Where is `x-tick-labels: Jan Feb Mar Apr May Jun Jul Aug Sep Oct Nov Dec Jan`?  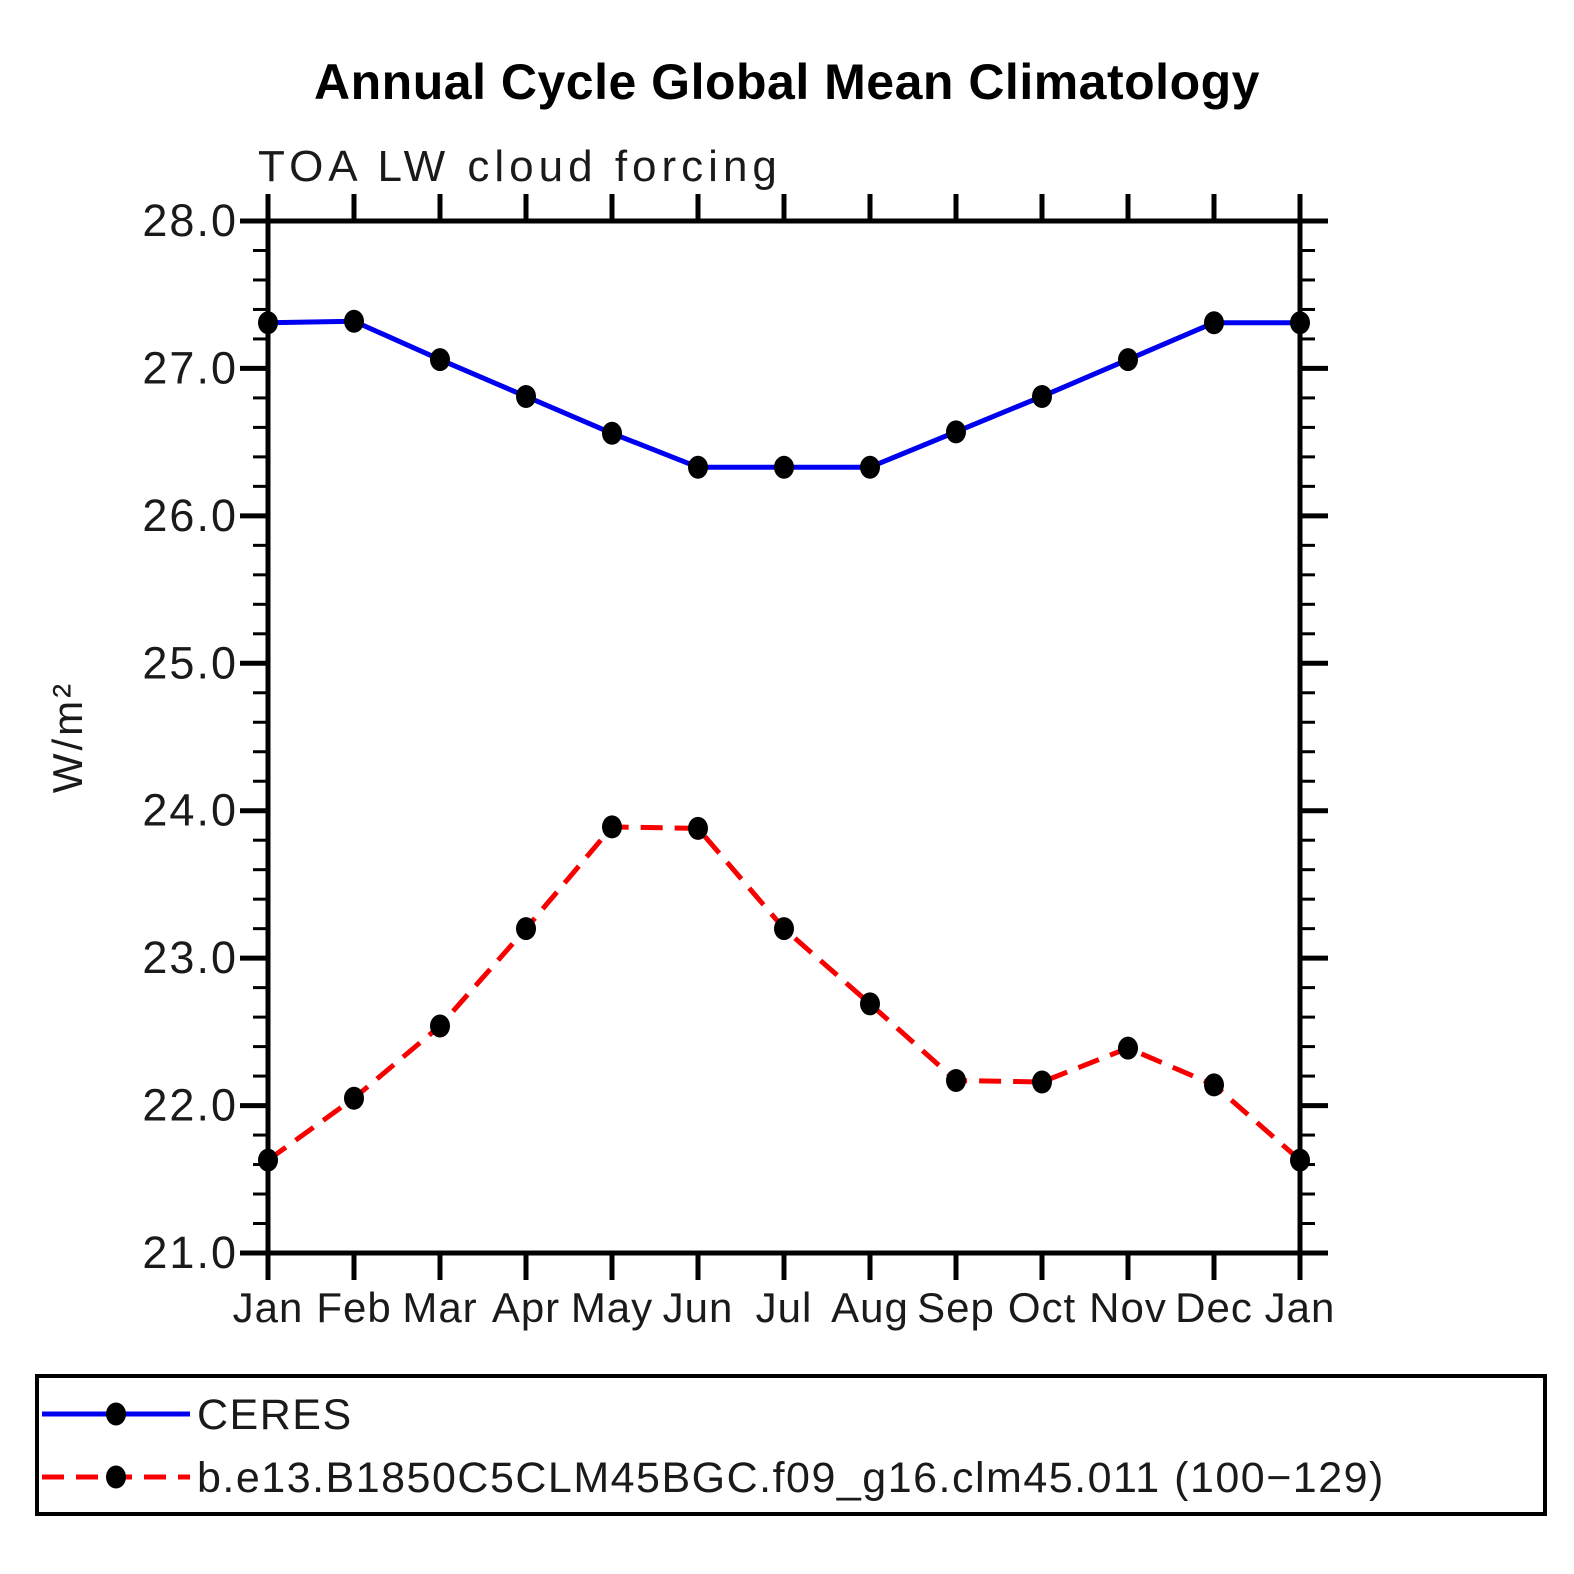 x-tick-labels: Jan Feb Mar Apr May Jun Jul Aug Sep Oct Nov Dec Jan is located at coordinates (784, 1307).